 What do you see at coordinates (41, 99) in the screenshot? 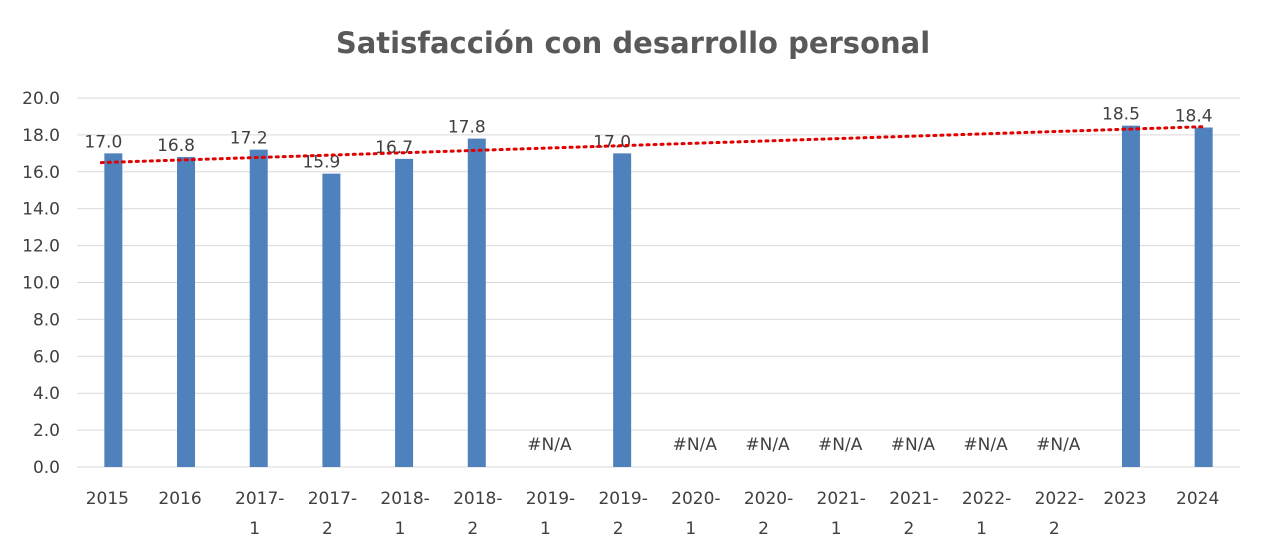
I see `y-tick-label: 20.0` at bounding box center [41, 99].